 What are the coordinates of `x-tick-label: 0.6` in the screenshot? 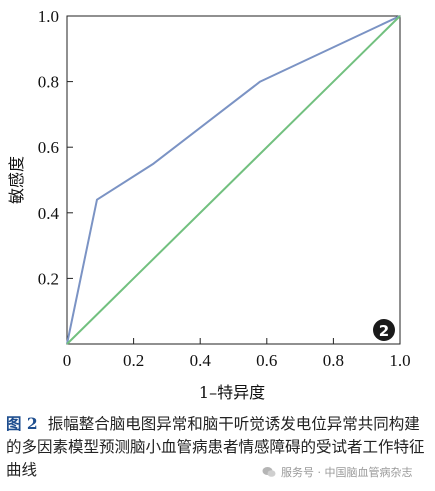 It's located at (266, 360).